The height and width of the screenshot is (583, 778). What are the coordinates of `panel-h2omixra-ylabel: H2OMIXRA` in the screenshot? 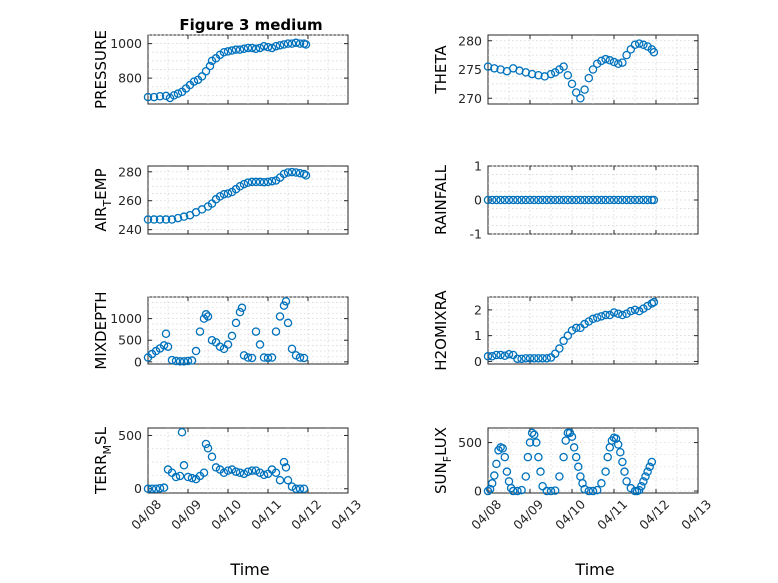 It's located at (441, 330).